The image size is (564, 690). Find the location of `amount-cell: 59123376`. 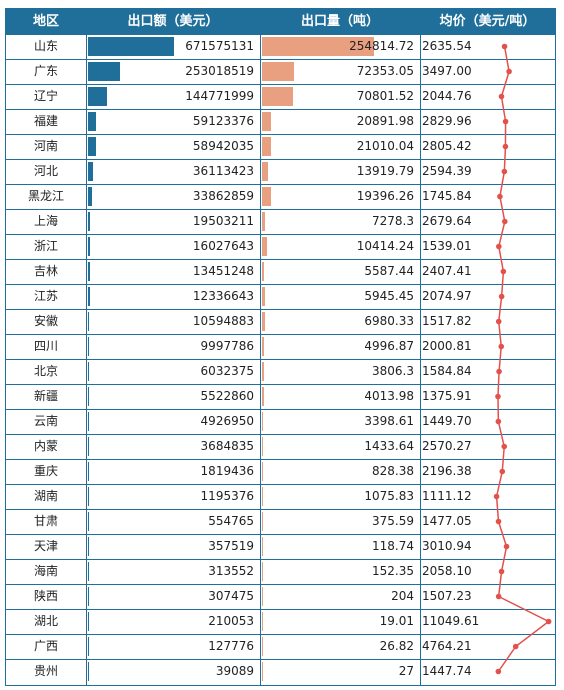

amount-cell: 59123376 is located at coordinates (223, 121).